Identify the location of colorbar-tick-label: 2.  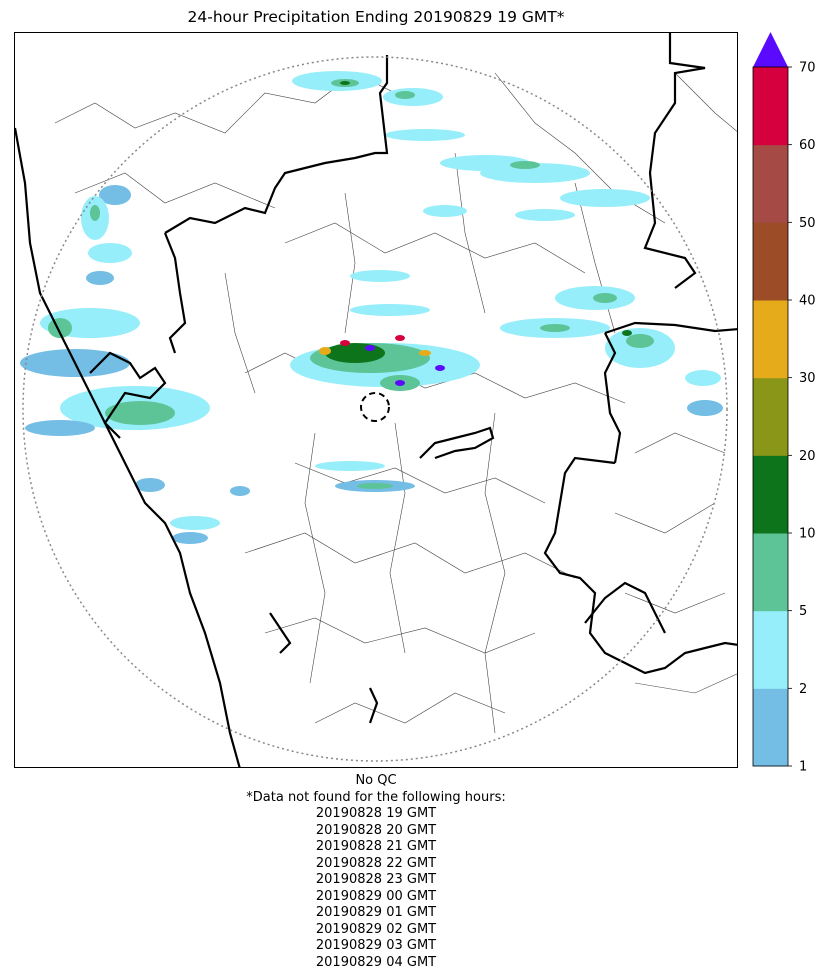
(803, 689).